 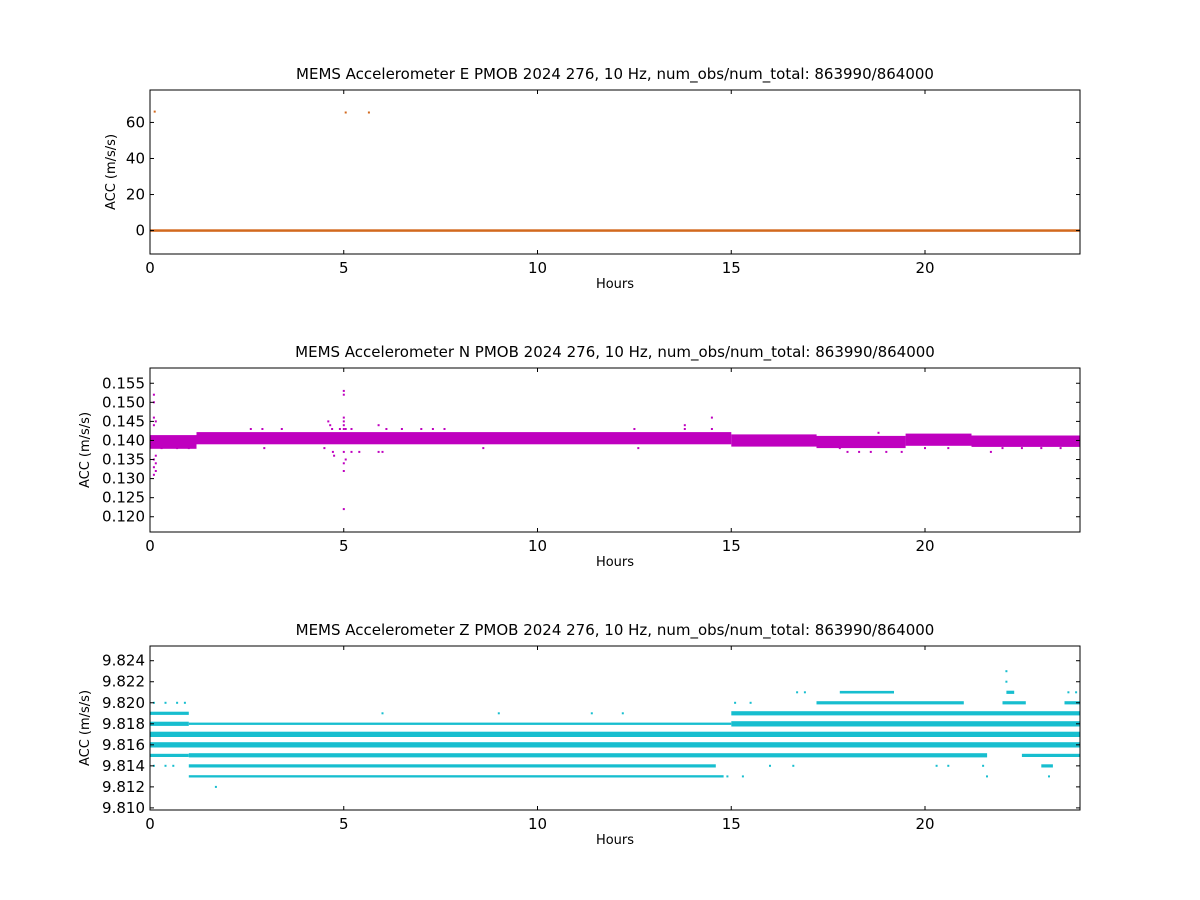 What do you see at coordinates (123, 808) in the screenshot?
I see `y-tick-label-z-0: 9.810` at bounding box center [123, 808].